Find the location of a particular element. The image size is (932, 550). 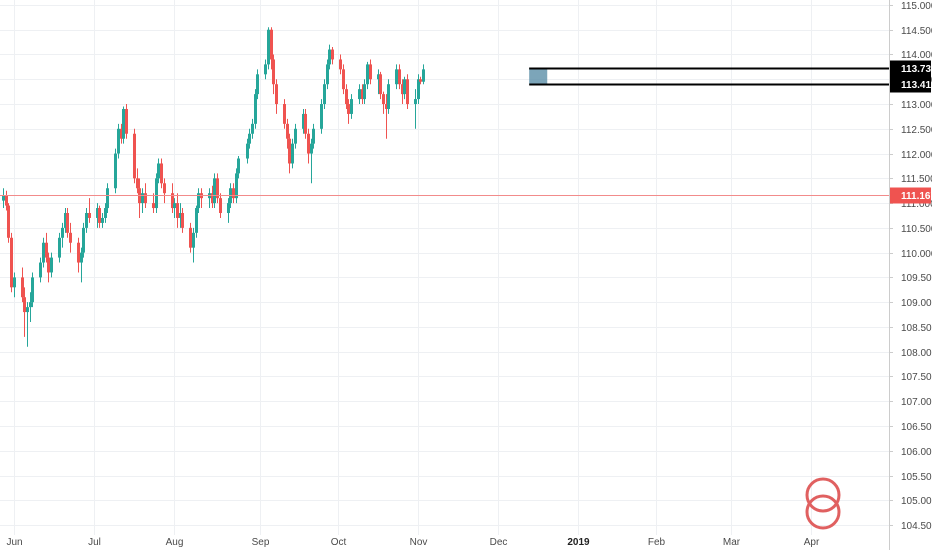

current-price-label: 111.167 is located at coordinates (916, 196).